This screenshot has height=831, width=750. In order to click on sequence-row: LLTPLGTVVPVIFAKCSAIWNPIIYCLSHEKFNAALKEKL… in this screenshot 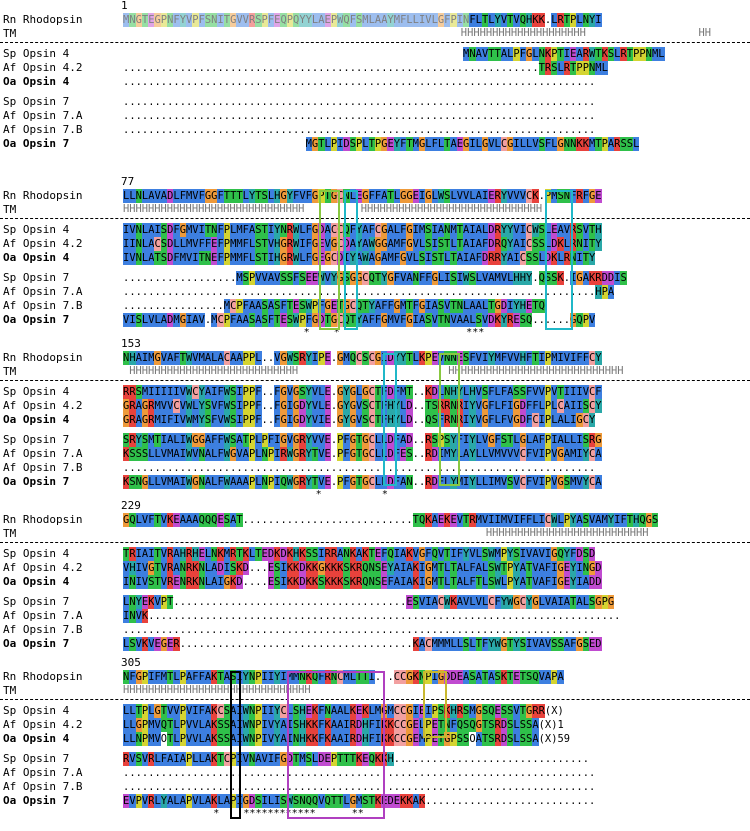, I will do `click(343, 711)`.